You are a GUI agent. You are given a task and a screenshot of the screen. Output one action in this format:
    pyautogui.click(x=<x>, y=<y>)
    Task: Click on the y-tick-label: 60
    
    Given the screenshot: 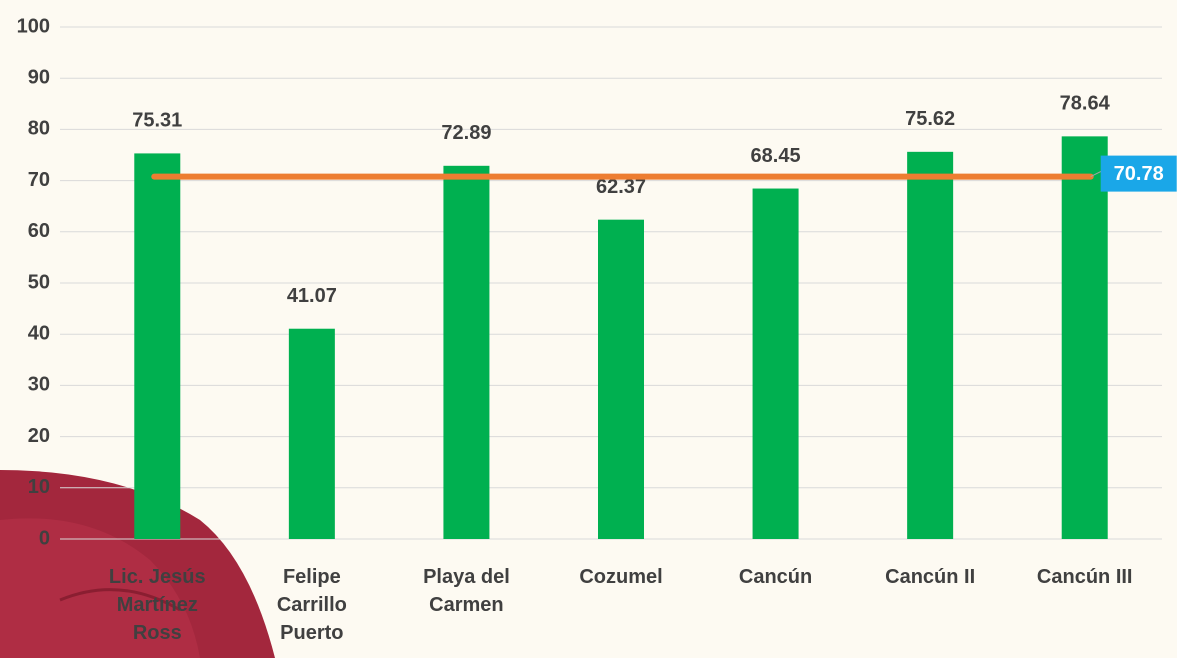 What is the action you would take?
    pyautogui.click(x=39, y=231)
    